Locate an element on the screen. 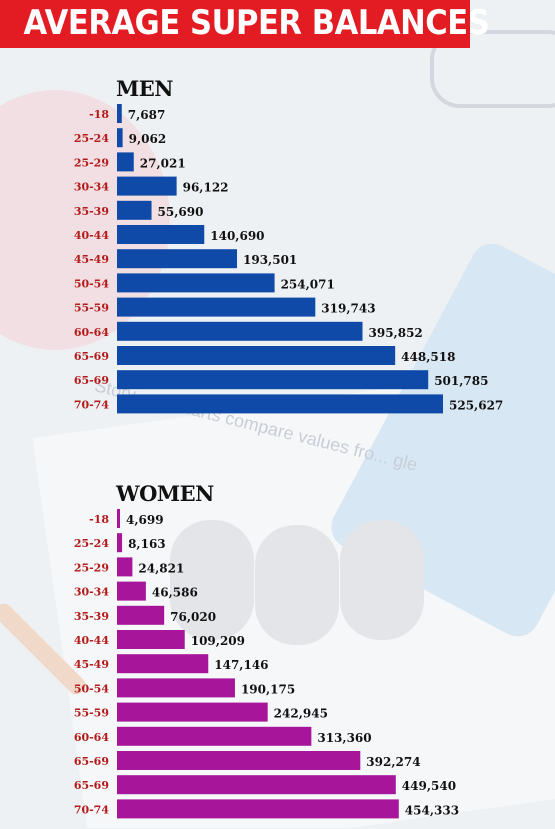 Image resolution: width=555 pixels, height=829 pixels. men-value-label: 27,021 is located at coordinates (163, 163).